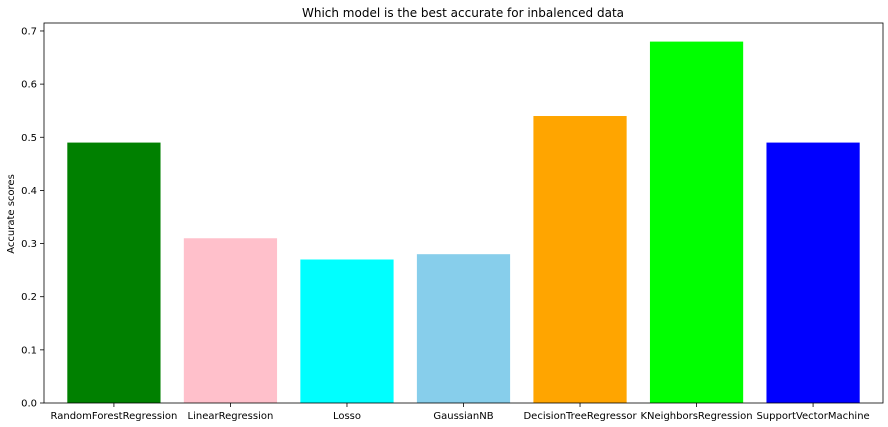  I want to click on x-tick-label: Losso, so click(347, 416).